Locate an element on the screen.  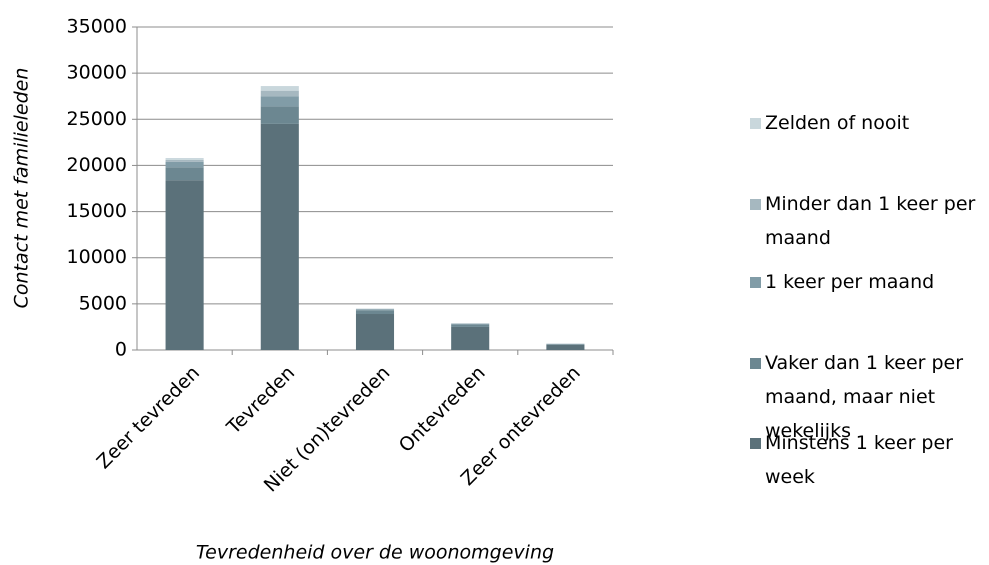
legend-label: Minder dan 1 keer per maand is located at coordinates (870, 221).